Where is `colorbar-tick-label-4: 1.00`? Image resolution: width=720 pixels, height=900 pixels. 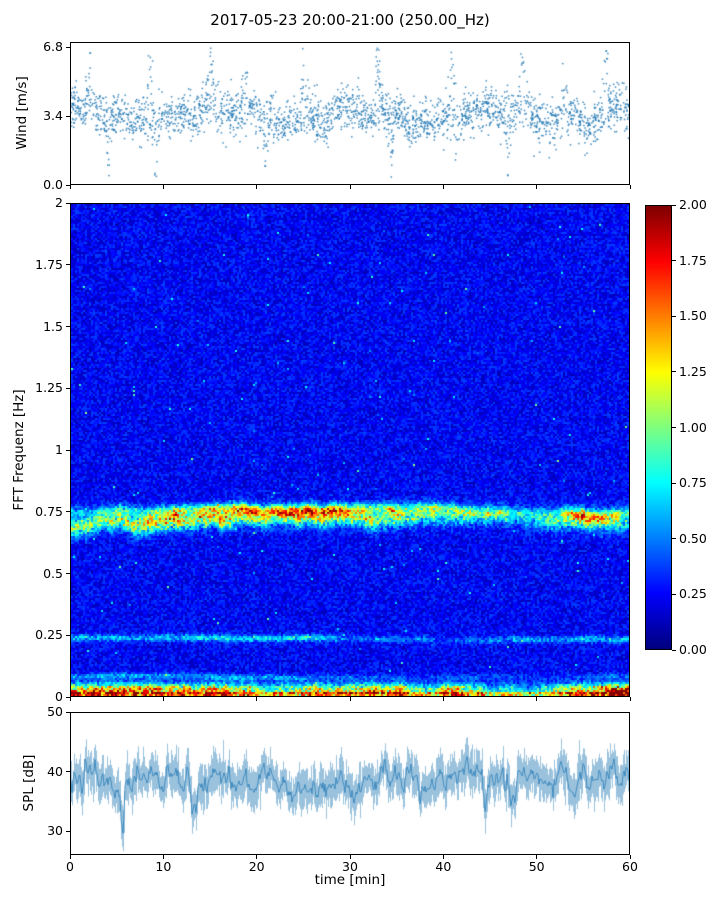 colorbar-tick-label-4: 1.00 is located at coordinates (693, 427).